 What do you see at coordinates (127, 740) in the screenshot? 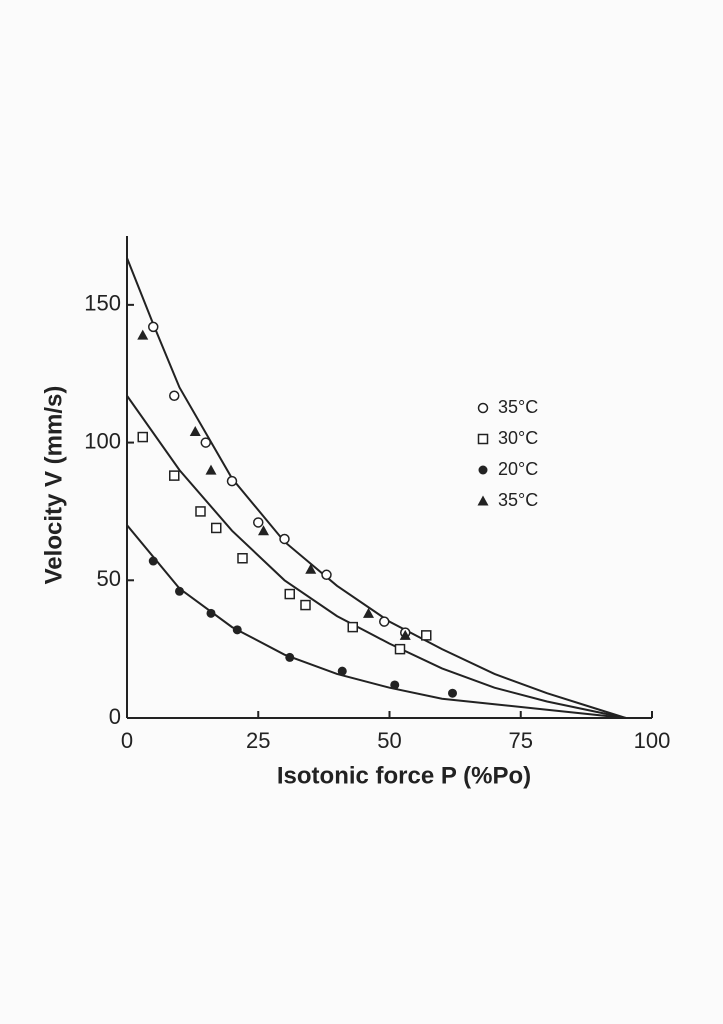
I see `x-tick-label: 0` at bounding box center [127, 740].